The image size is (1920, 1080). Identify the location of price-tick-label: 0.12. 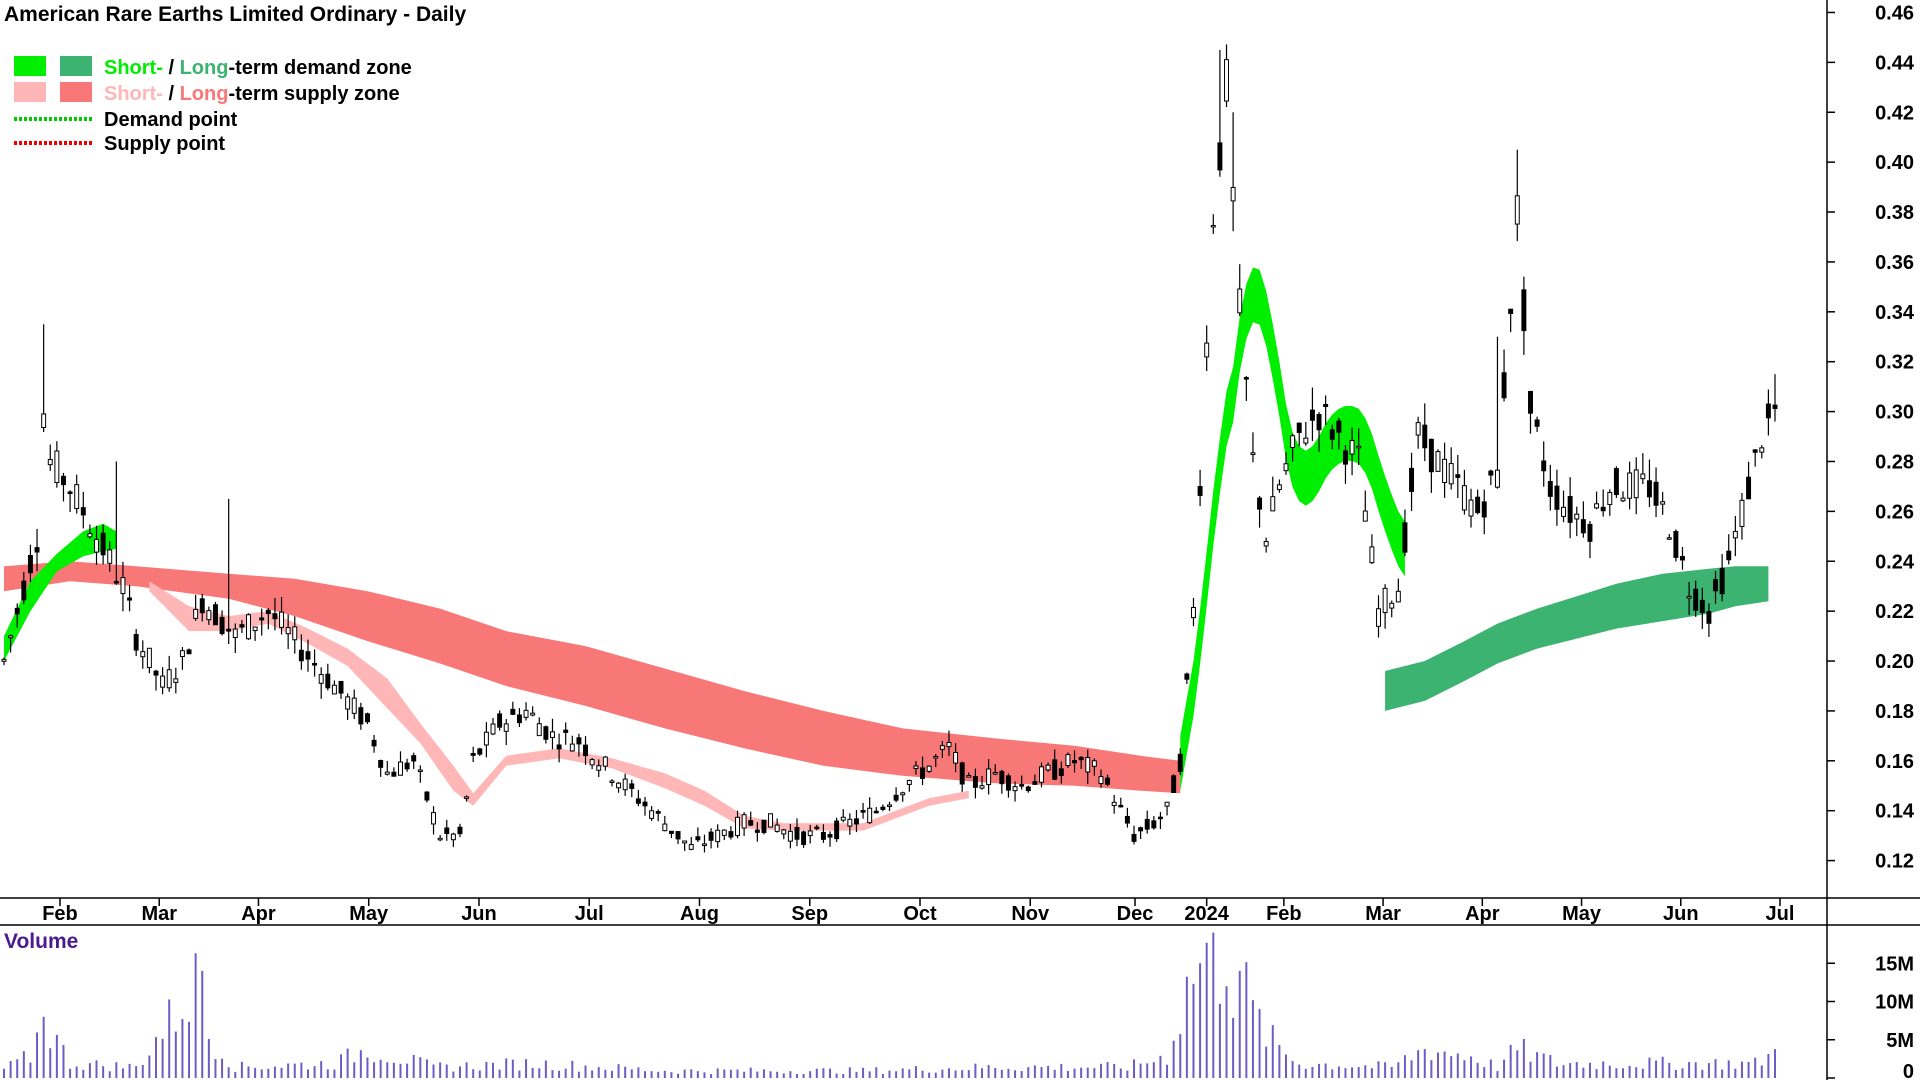
(1894, 862).